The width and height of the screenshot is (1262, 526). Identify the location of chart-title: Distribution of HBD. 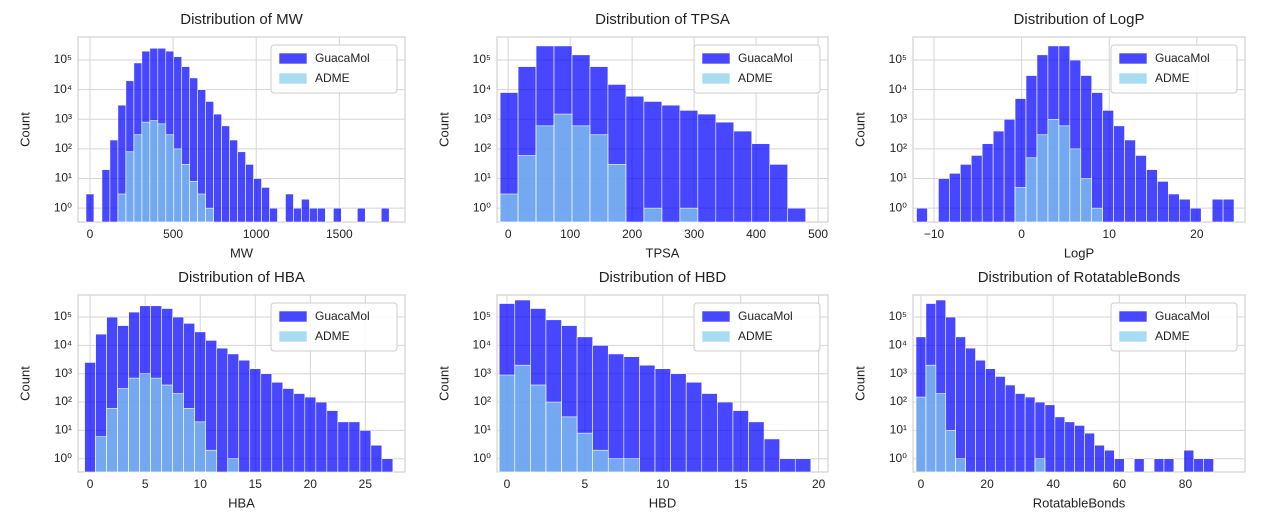
(663, 277).